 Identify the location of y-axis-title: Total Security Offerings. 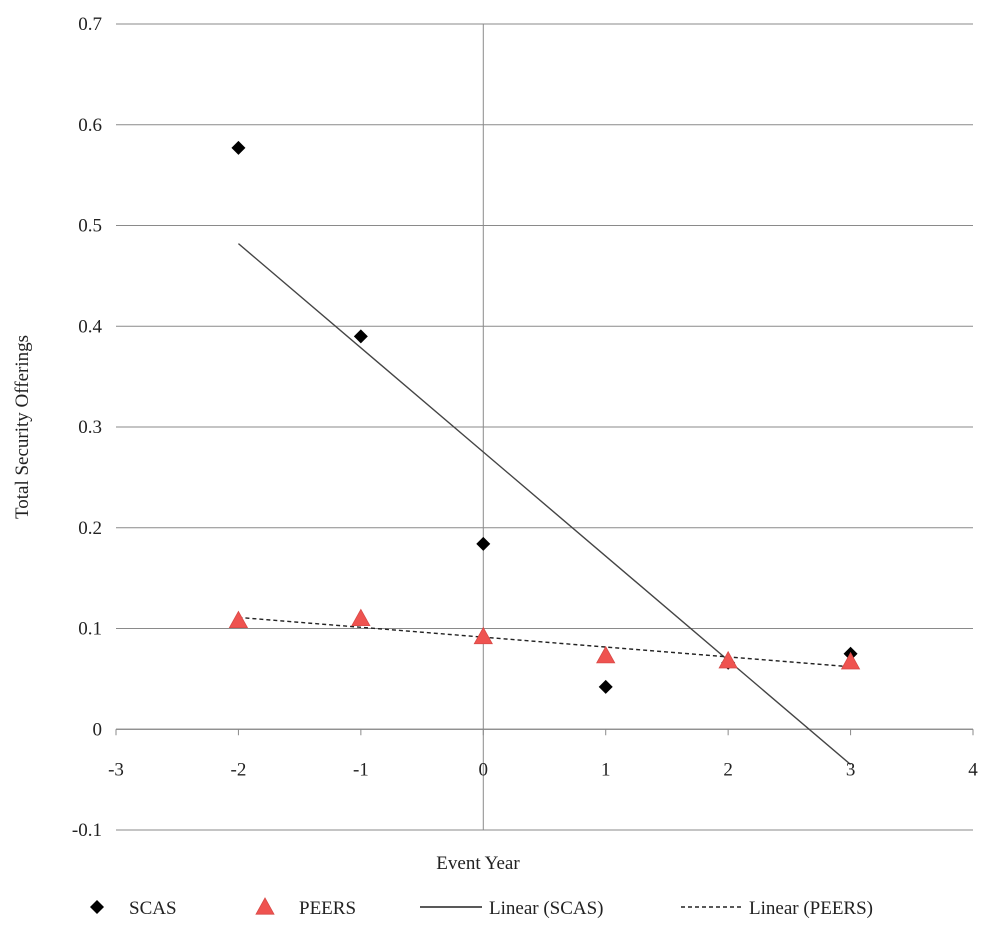
(22, 427).